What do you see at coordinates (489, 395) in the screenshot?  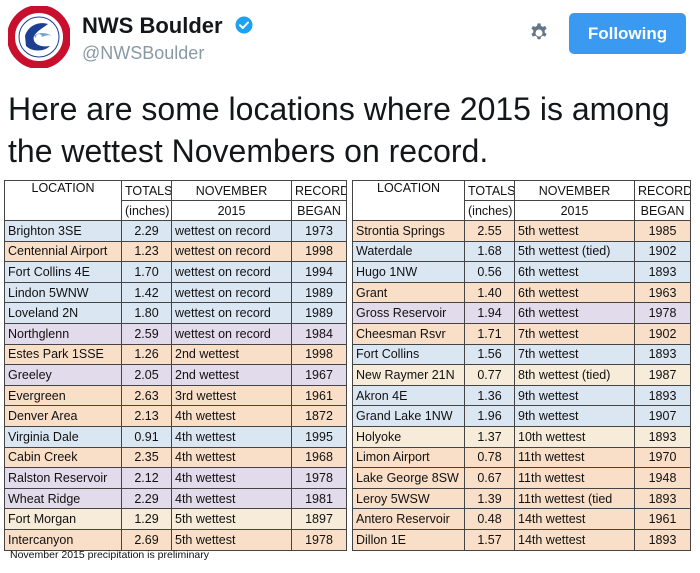 I see `total-cell: 1.36` at bounding box center [489, 395].